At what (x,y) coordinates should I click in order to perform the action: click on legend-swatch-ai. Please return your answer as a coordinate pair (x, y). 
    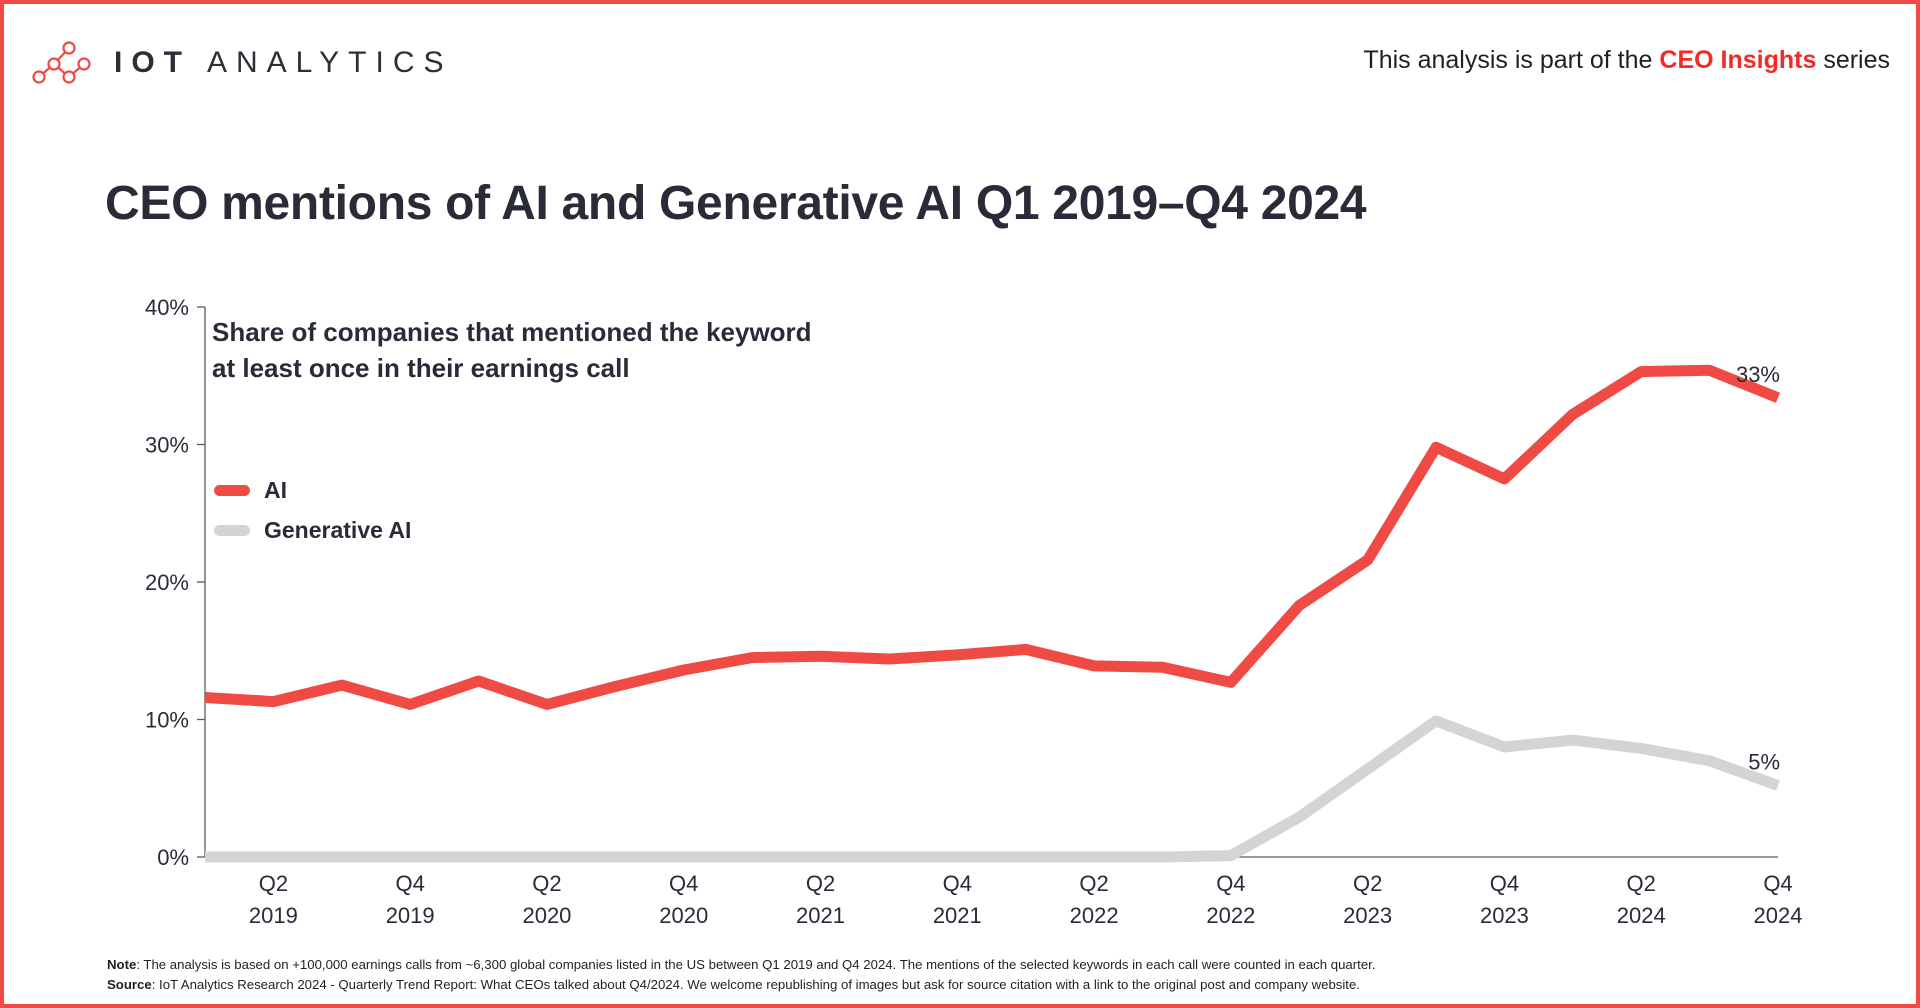
    Looking at the image, I should click on (232, 490).